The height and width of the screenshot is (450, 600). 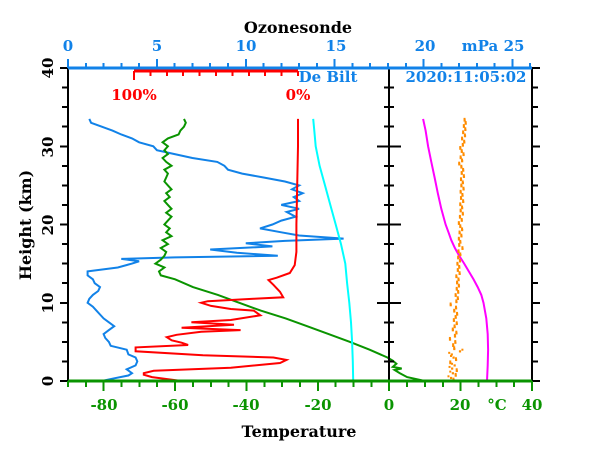 What do you see at coordinates (157, 46) in the screenshot?
I see `ozone-tick-label: 5` at bounding box center [157, 46].